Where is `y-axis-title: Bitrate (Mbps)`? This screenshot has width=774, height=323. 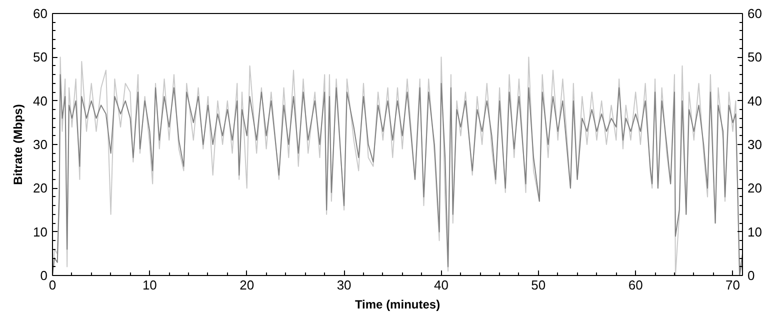
y-axis-title: Bitrate (Mbps) is located at coordinates (18, 144).